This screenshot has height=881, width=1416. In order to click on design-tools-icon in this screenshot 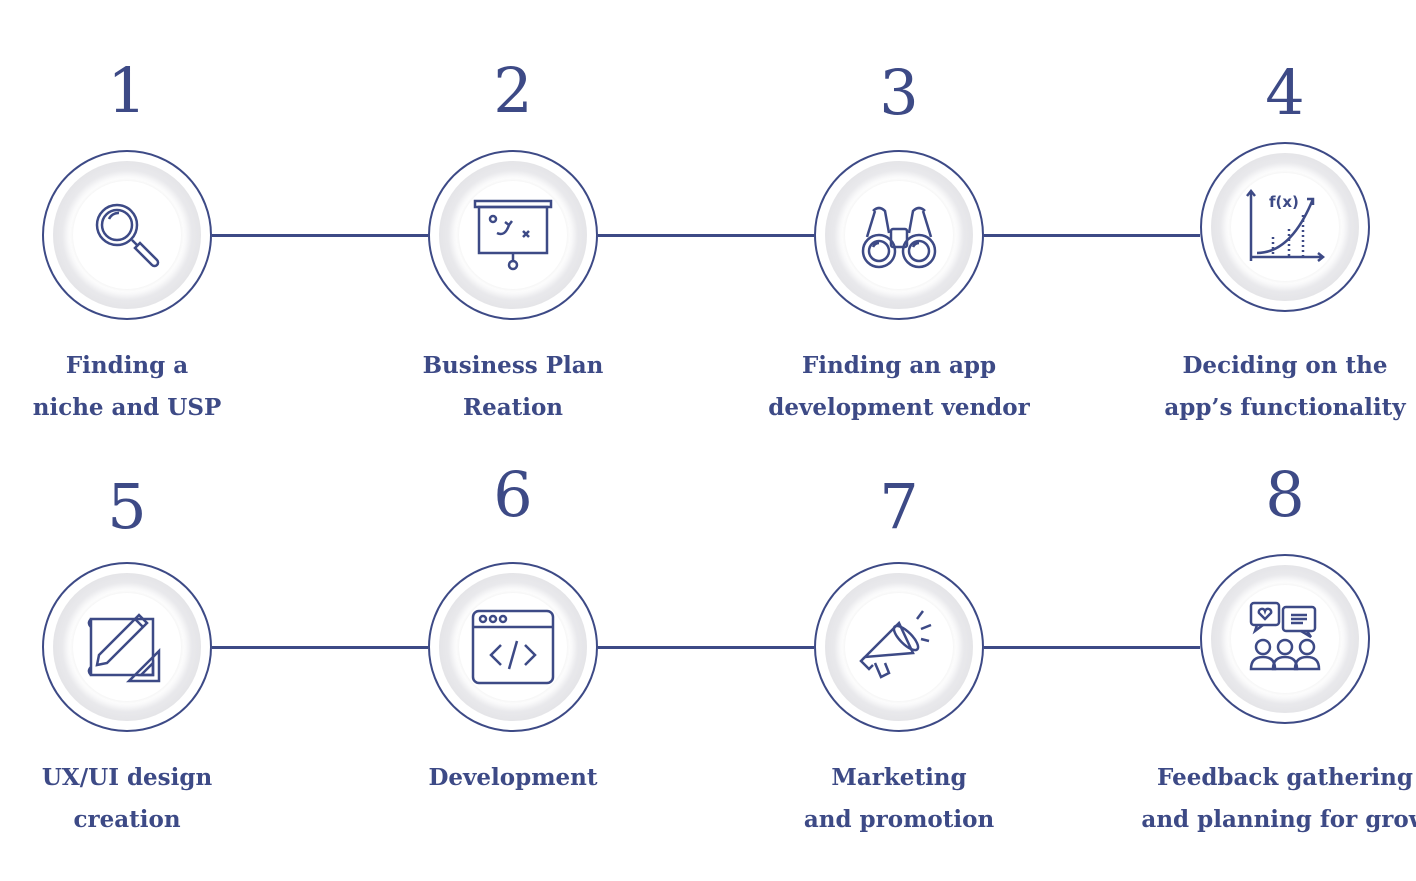, I will do `click(127, 647)`.